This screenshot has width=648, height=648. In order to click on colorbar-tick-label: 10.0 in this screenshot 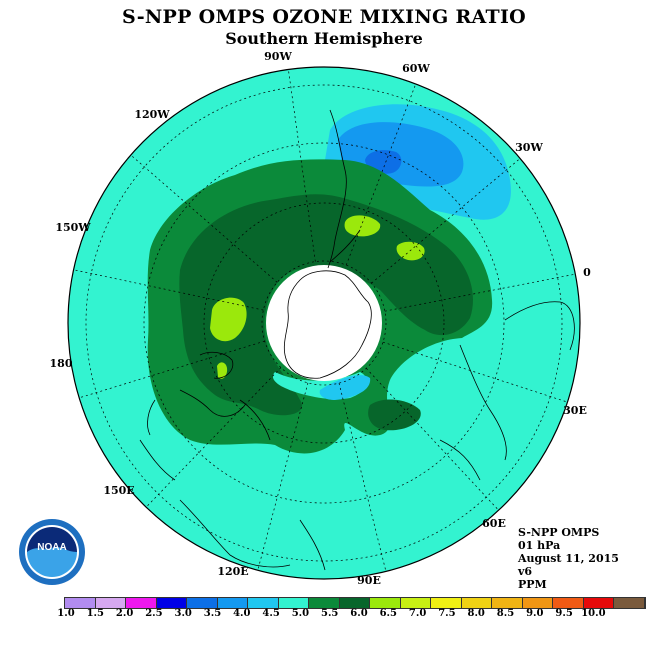, I will do `click(593, 613)`.